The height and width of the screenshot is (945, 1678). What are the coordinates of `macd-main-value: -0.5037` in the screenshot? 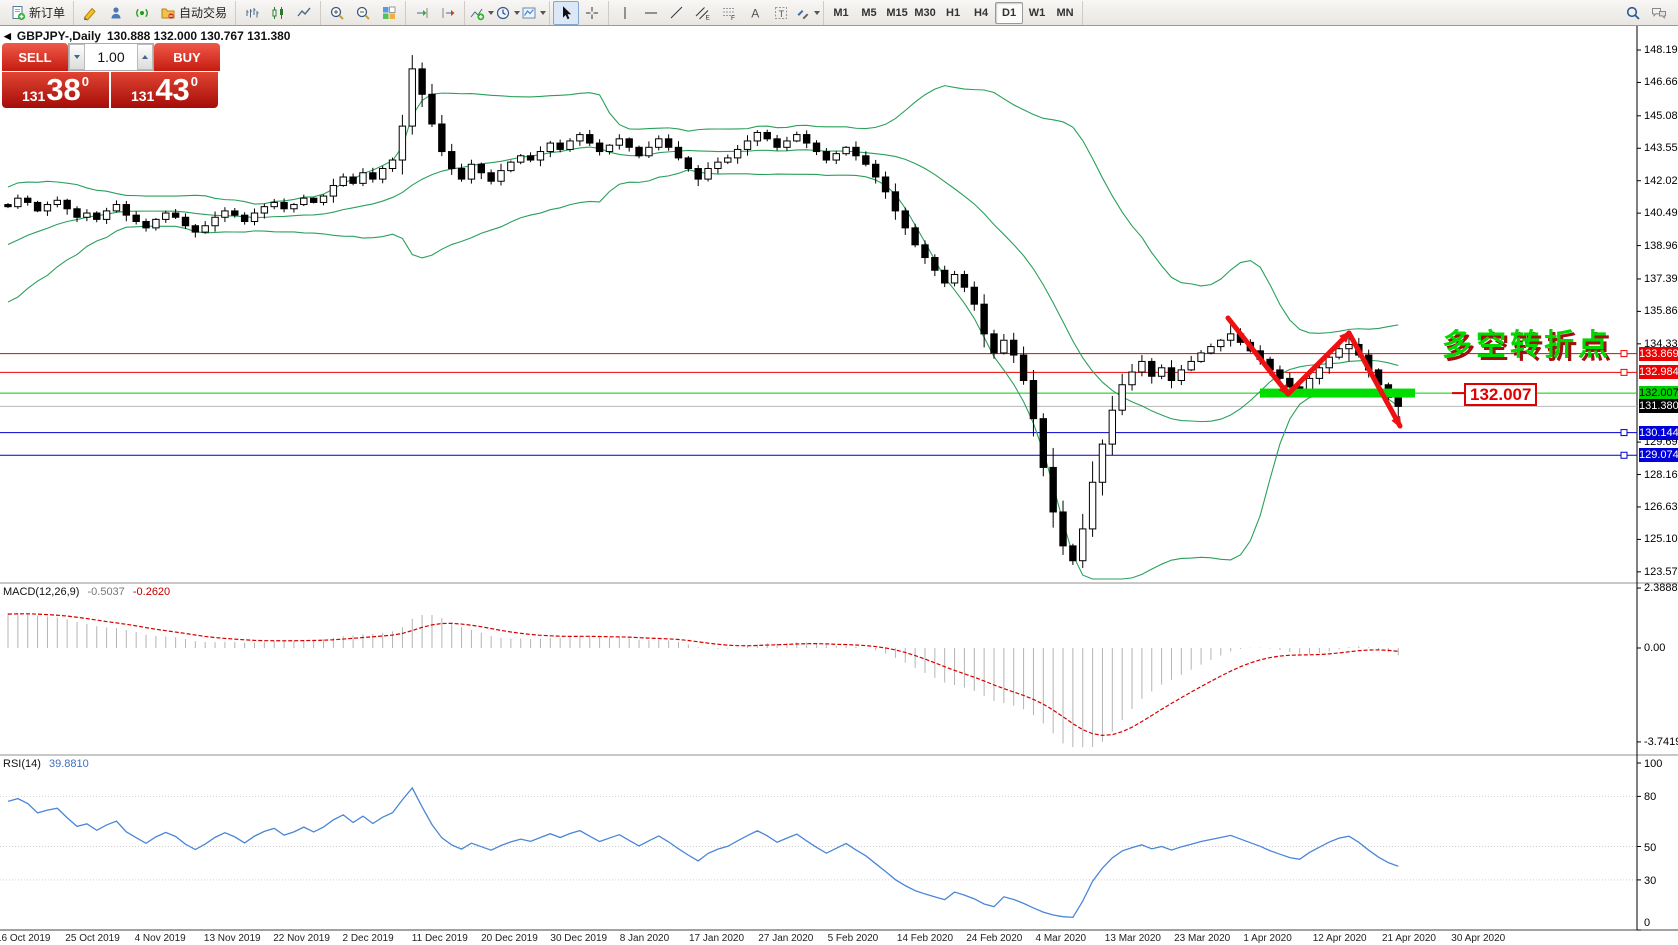 It's located at (106, 592).